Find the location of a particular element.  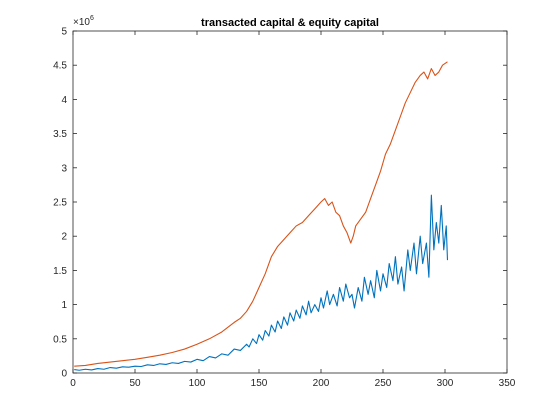

x-tick-label: 200 is located at coordinates (321, 383).